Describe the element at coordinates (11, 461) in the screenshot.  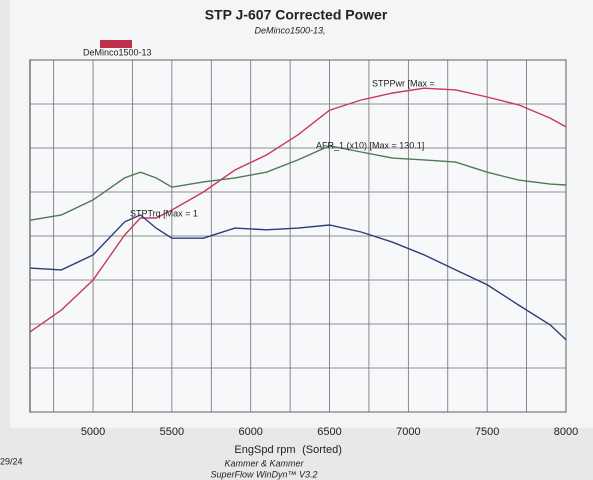
I see `date-fragment: 29/24` at that location.